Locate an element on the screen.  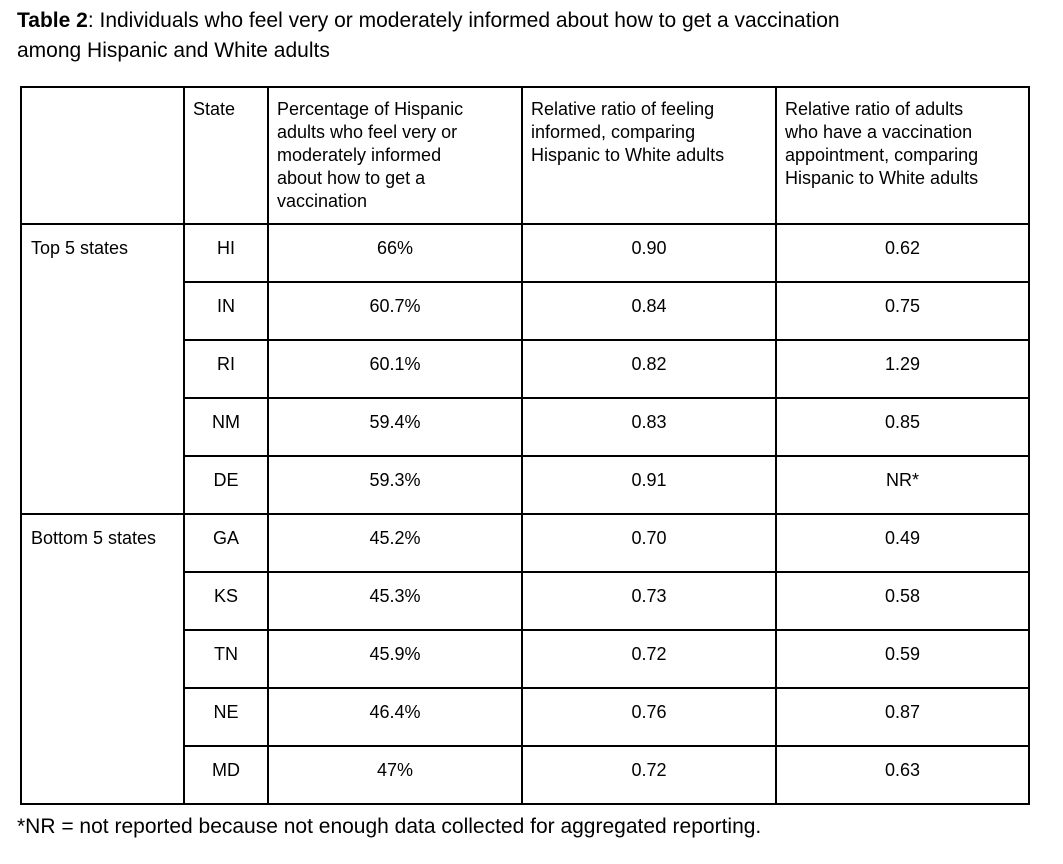
table-row: NE 46.4% 0.76 0.87 is located at coordinates (525, 717).